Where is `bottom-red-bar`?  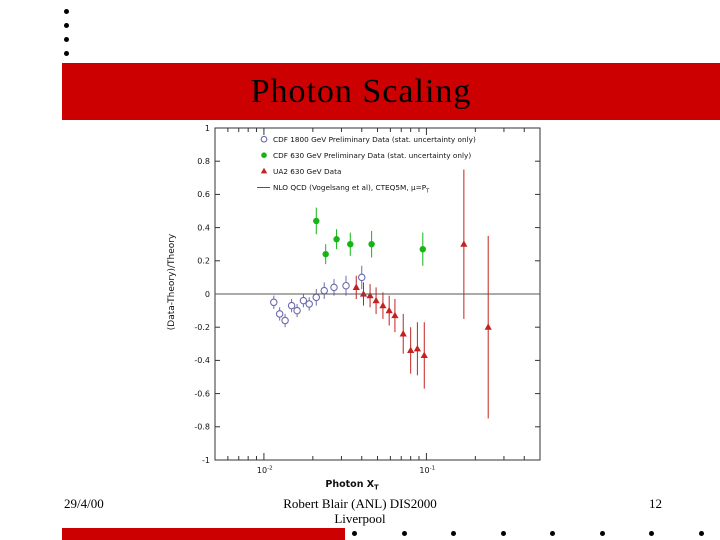
bottom-red-bar is located at coordinates (203, 534).